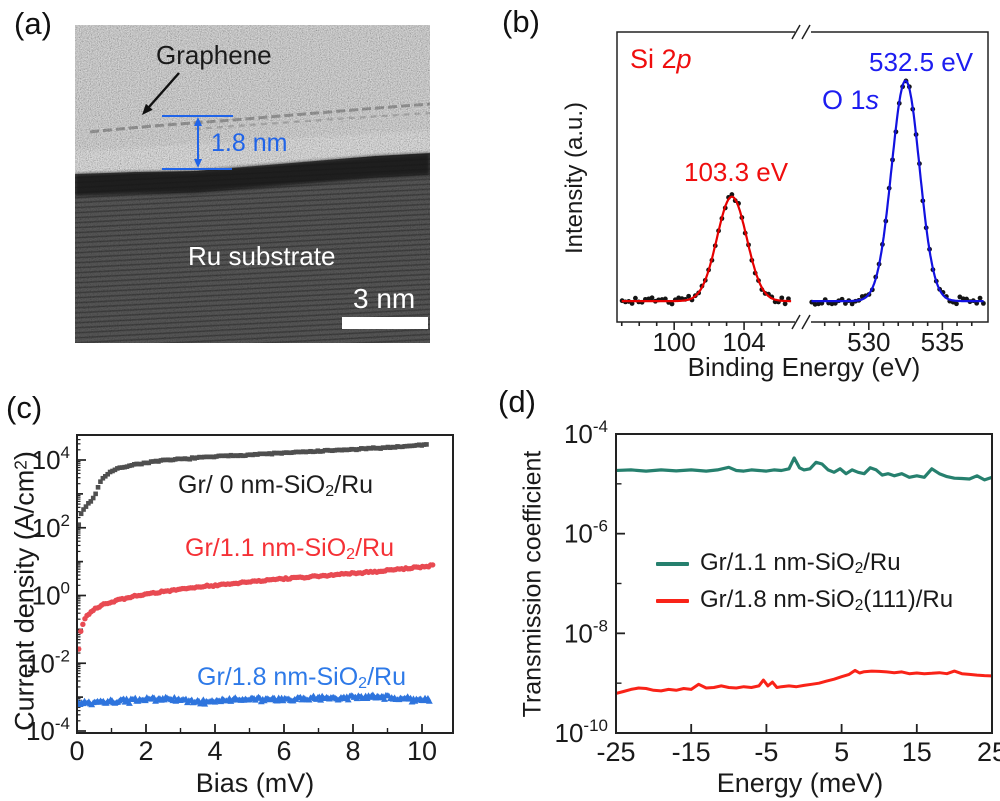  What do you see at coordinates (766, 752) in the screenshot?
I see `svg-text: -5` at bounding box center [766, 752].